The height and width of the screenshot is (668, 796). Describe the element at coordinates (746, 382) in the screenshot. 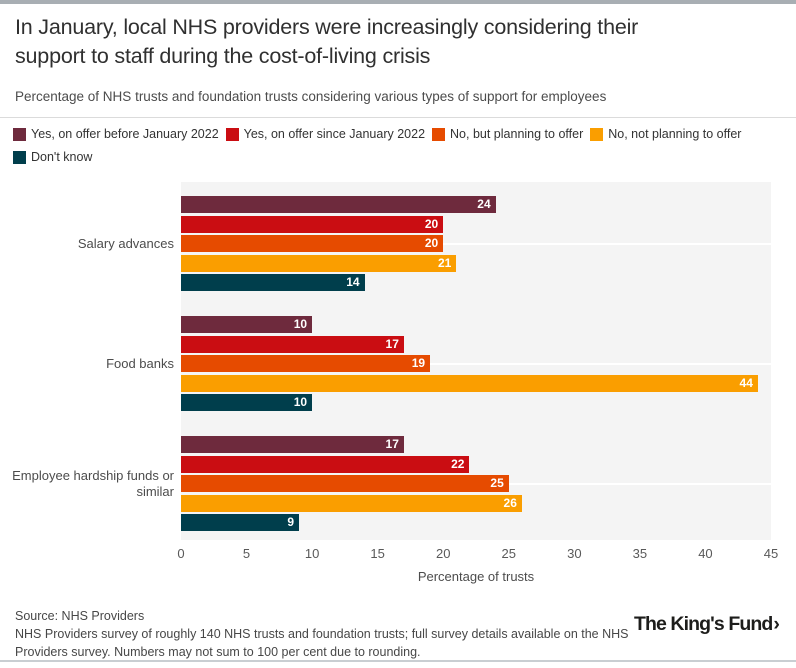

I see `bar-value-label: 44` at that location.